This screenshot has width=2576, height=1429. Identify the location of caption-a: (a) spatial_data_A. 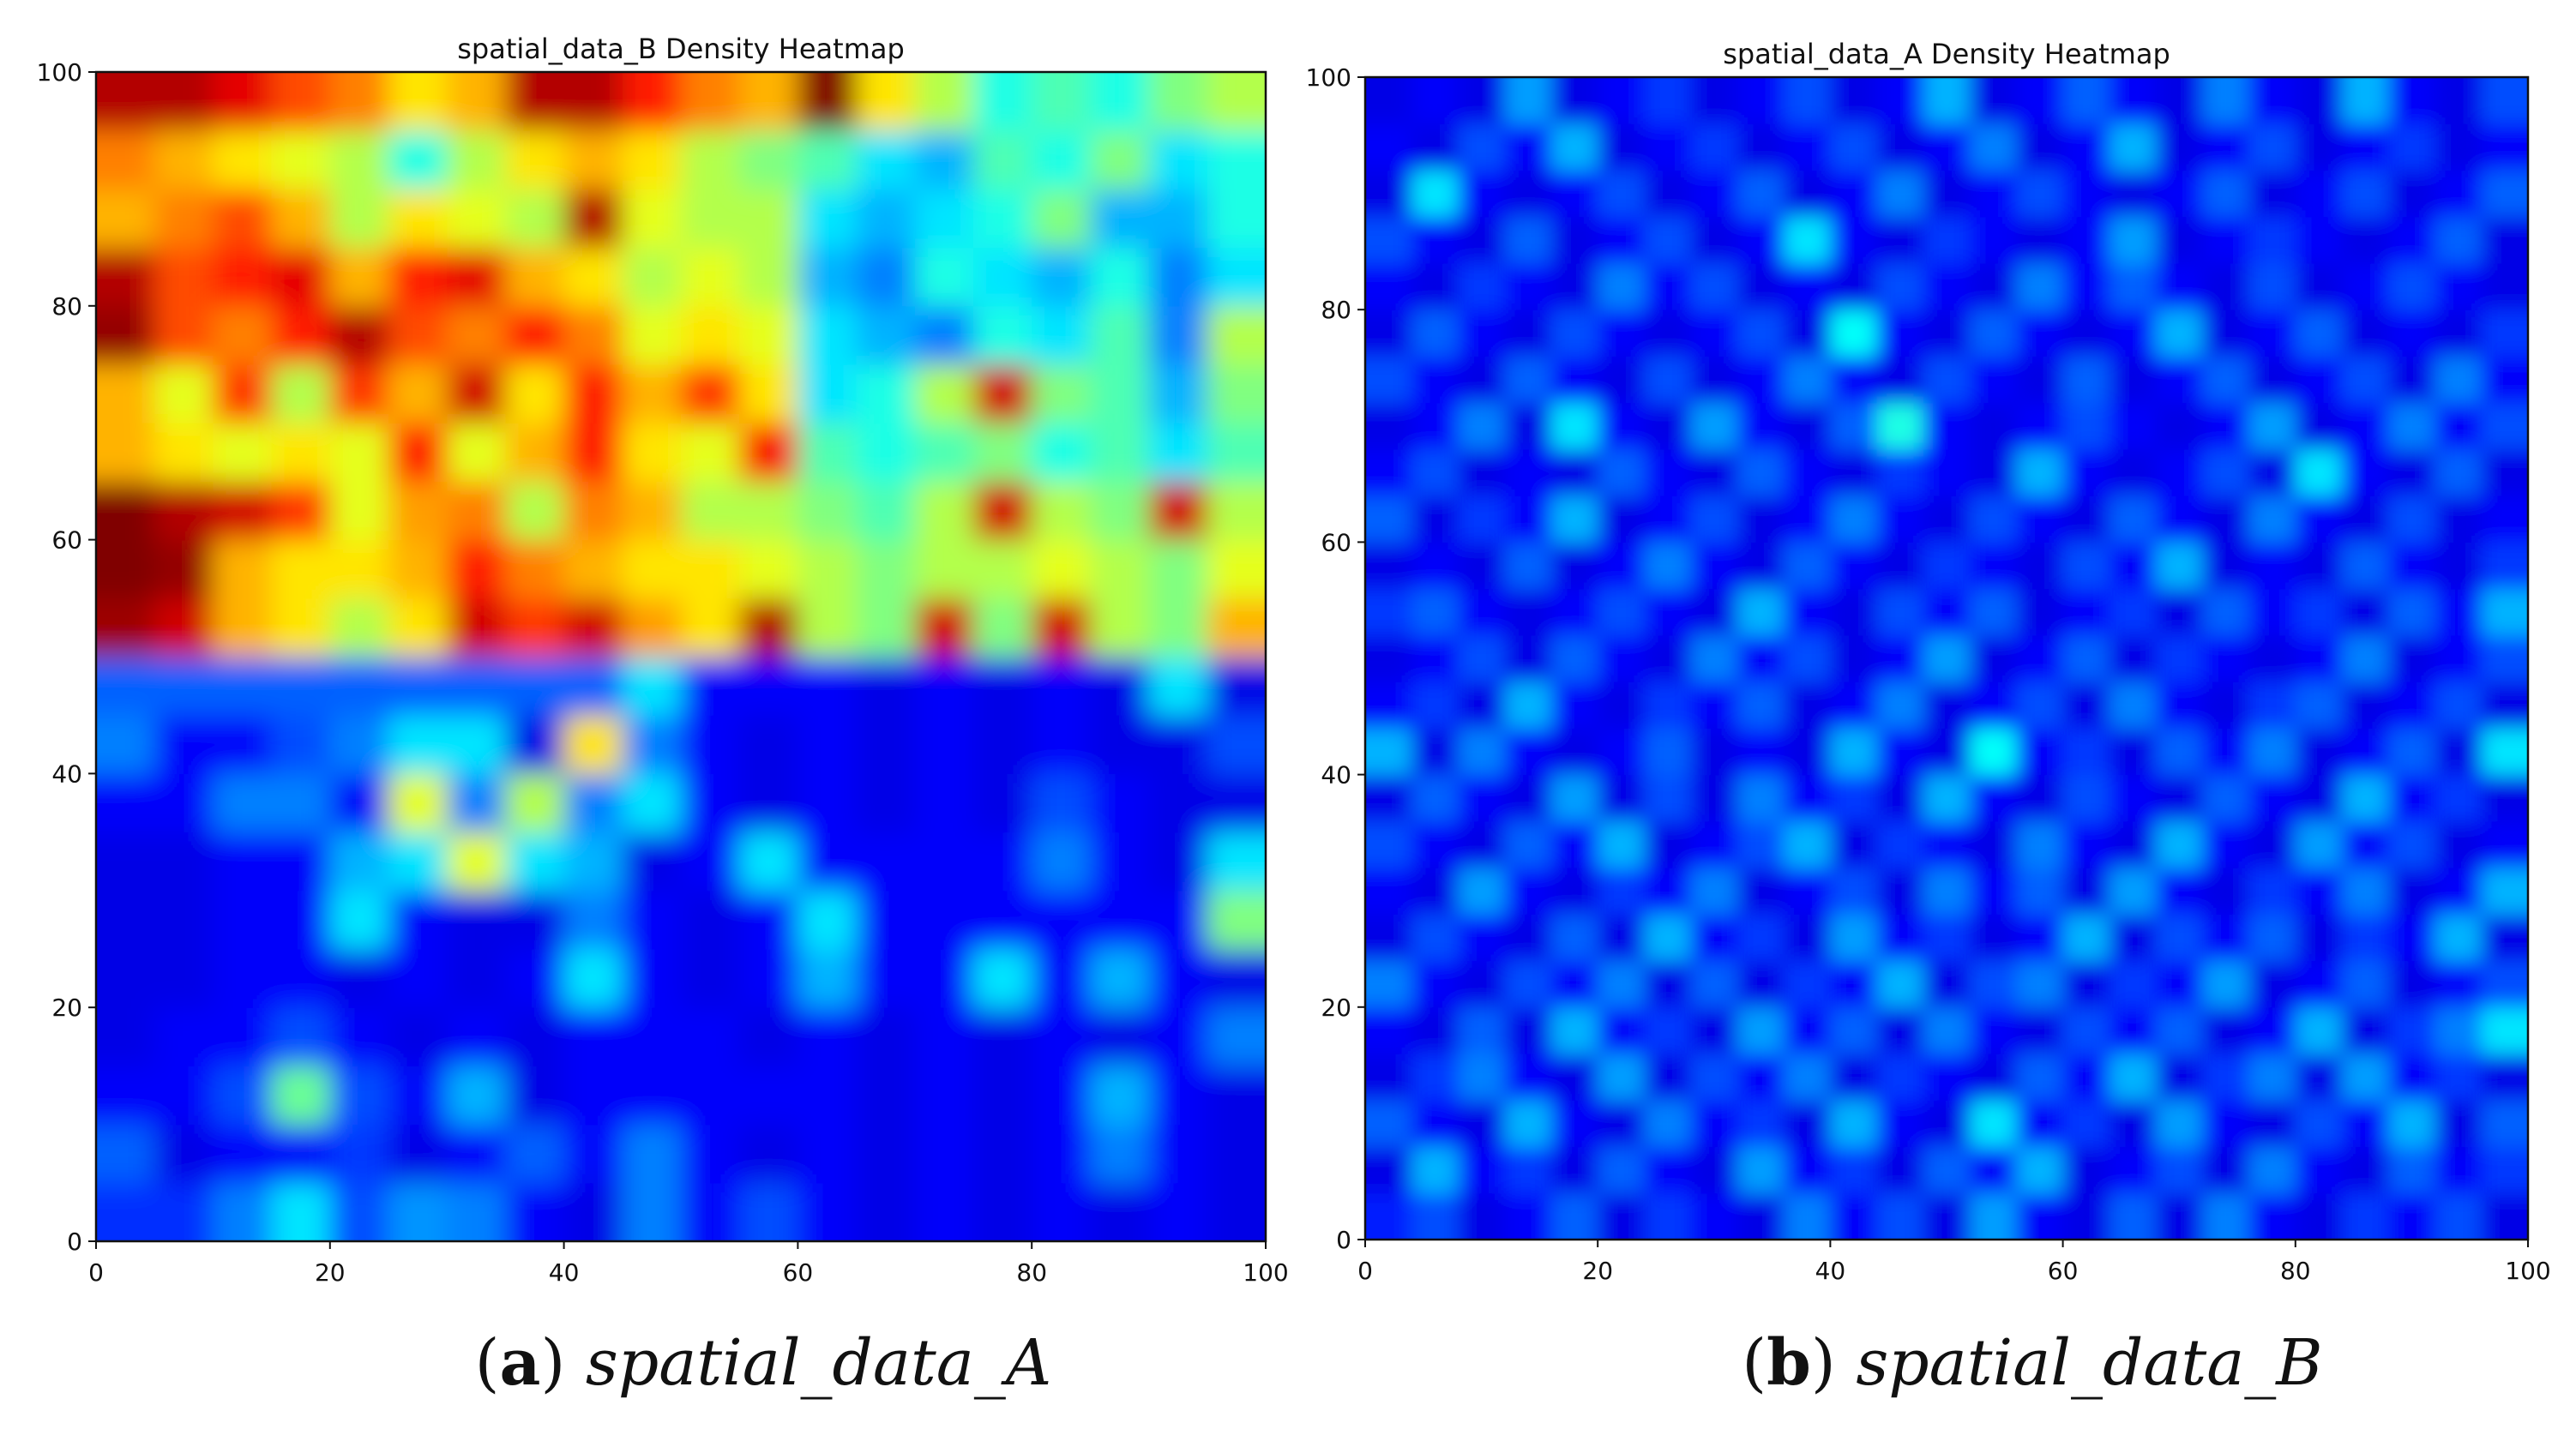
(763, 1363).